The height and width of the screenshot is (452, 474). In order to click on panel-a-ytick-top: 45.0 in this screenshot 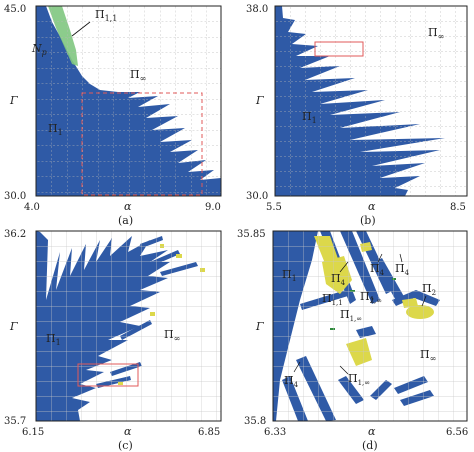, I will do `click(15, 9)`.